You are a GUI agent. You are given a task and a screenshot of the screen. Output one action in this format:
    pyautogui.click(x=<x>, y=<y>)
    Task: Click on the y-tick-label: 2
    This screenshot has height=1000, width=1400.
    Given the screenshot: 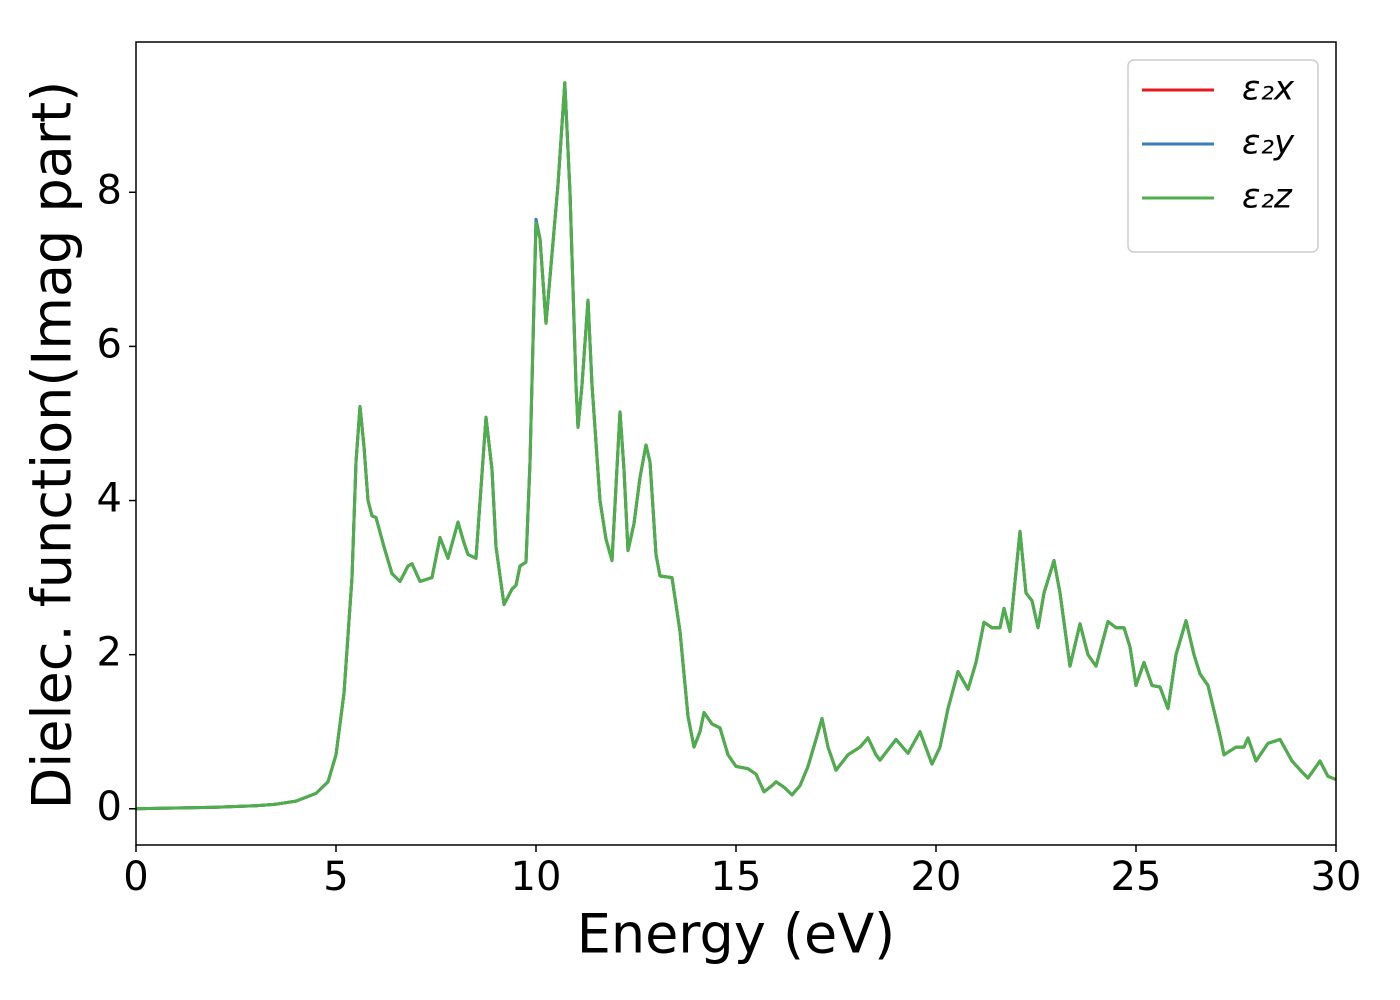 What is the action you would take?
    pyautogui.click(x=109, y=653)
    